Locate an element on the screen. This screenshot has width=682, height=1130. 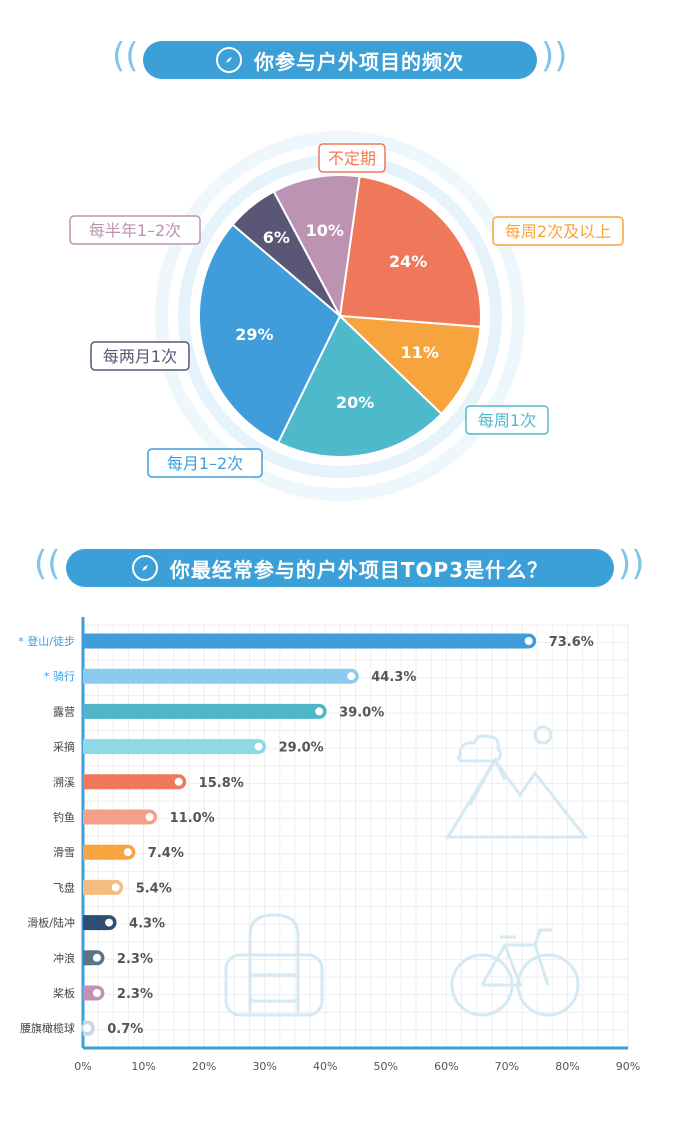
pie-callout-label: 每周2次及以上 is located at coordinates (558, 231).